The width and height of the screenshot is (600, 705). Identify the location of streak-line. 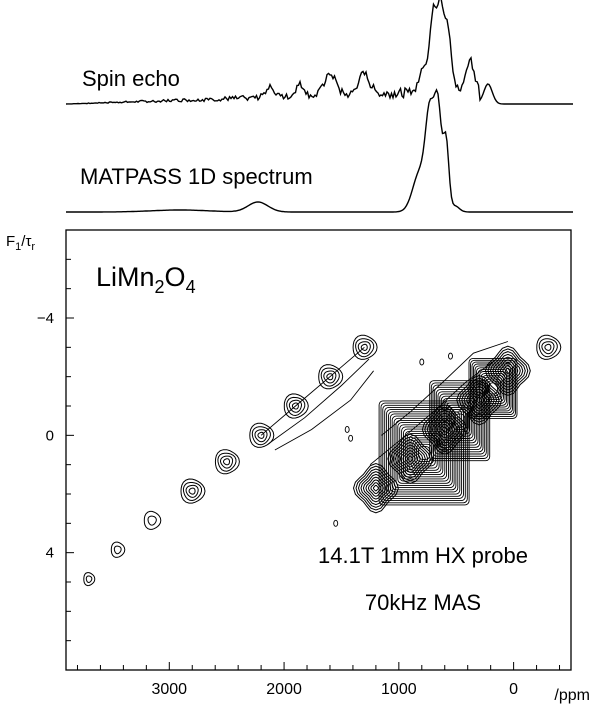
(445, 388).